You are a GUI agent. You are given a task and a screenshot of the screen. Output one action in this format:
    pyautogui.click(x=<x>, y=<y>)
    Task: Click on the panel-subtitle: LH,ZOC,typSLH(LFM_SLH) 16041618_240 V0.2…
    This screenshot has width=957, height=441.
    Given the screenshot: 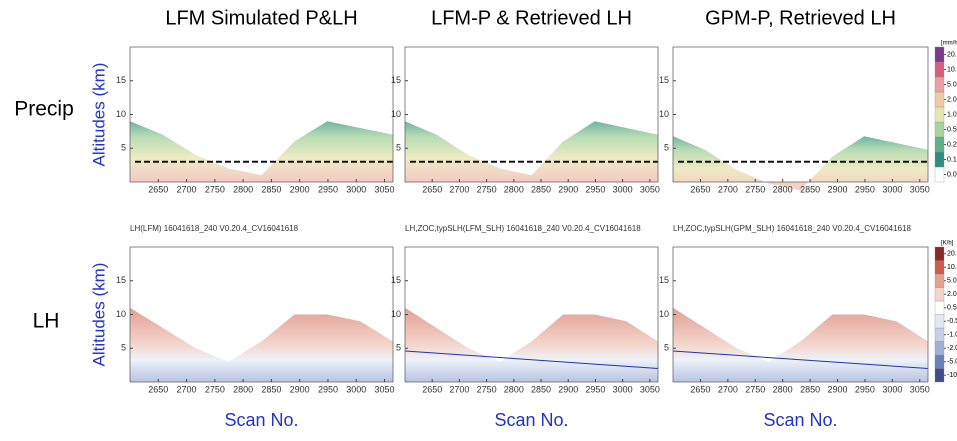 What is the action you would take?
    pyautogui.click(x=523, y=228)
    